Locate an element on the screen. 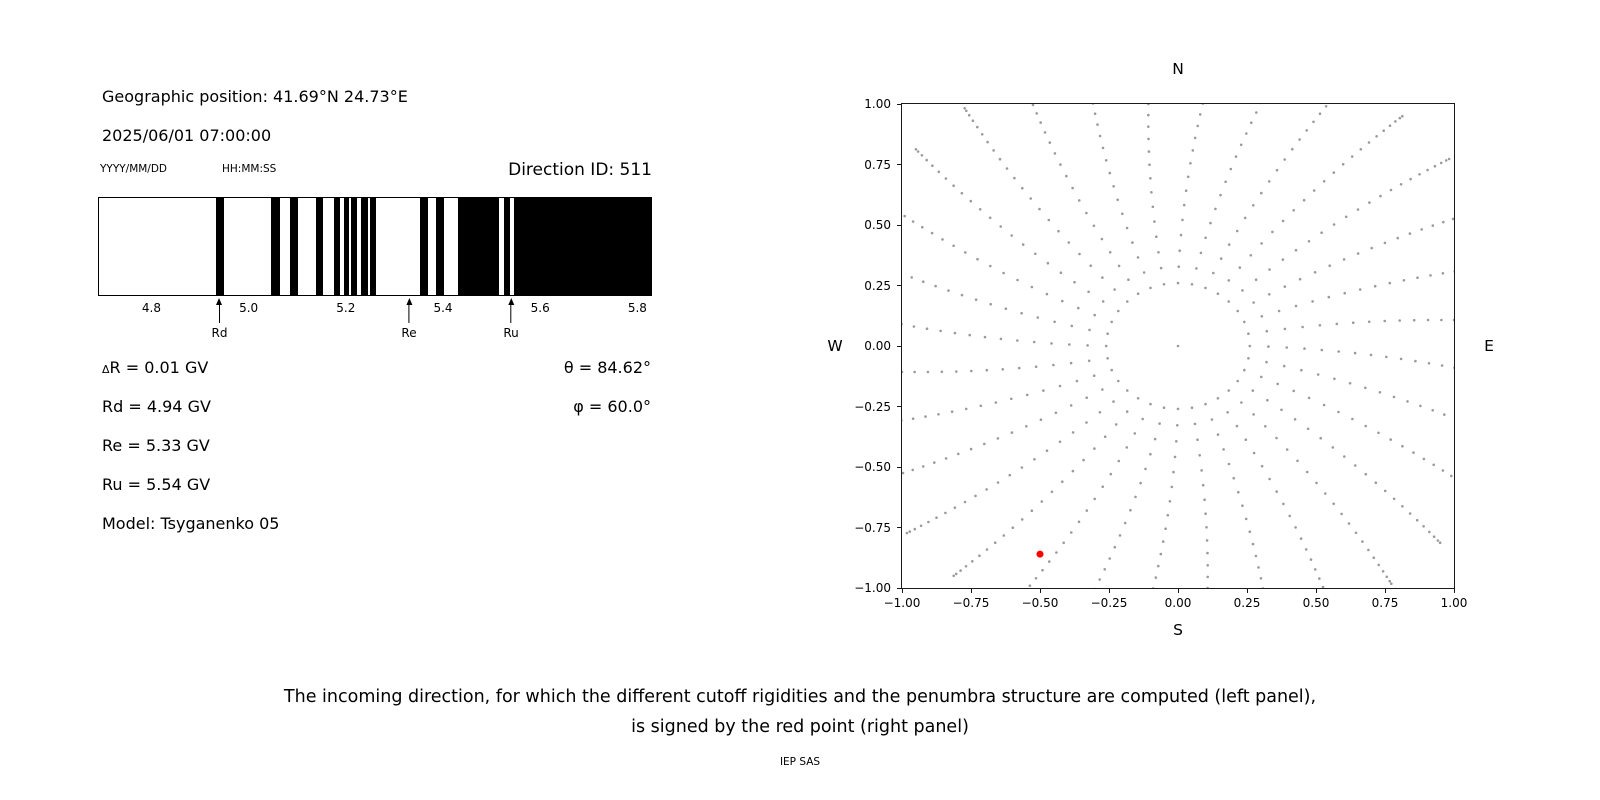 The image size is (1600, 800). compass-west-label: W is located at coordinates (835, 346).